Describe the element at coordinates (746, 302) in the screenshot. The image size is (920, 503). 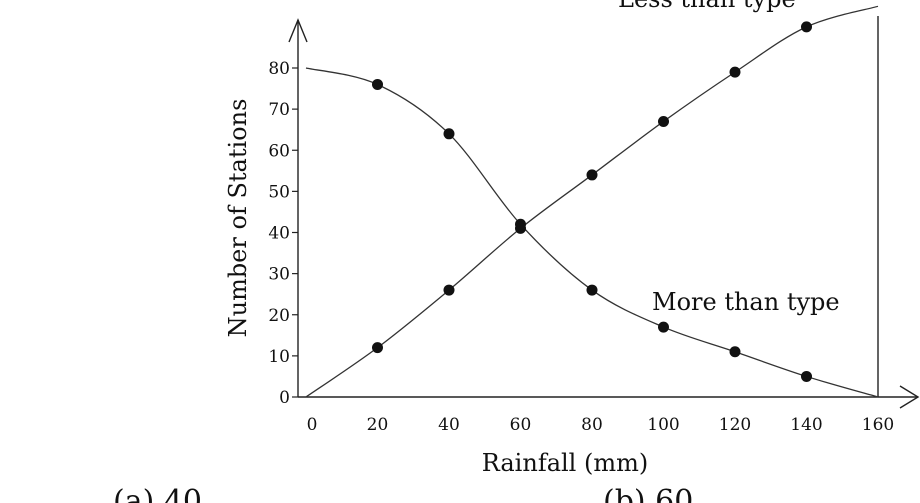
I see `series-label-more-than: More than type` at that location.